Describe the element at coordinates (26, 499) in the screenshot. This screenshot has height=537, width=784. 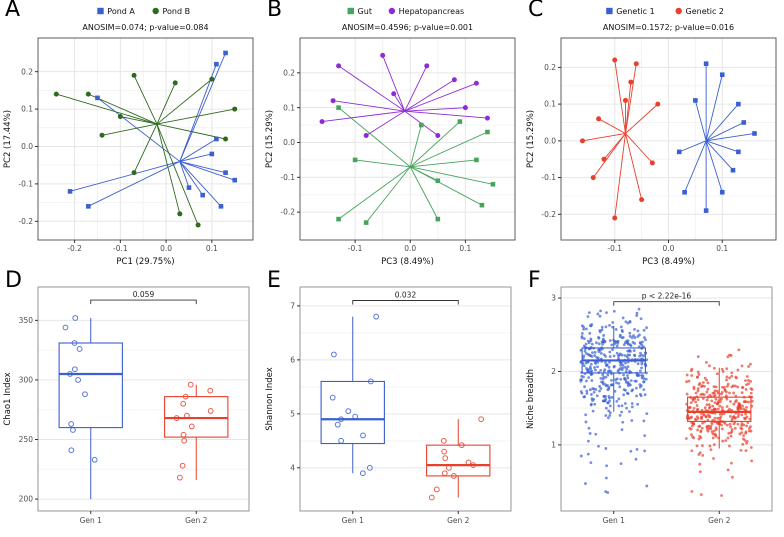
I see `svg-text: 200` at that location.